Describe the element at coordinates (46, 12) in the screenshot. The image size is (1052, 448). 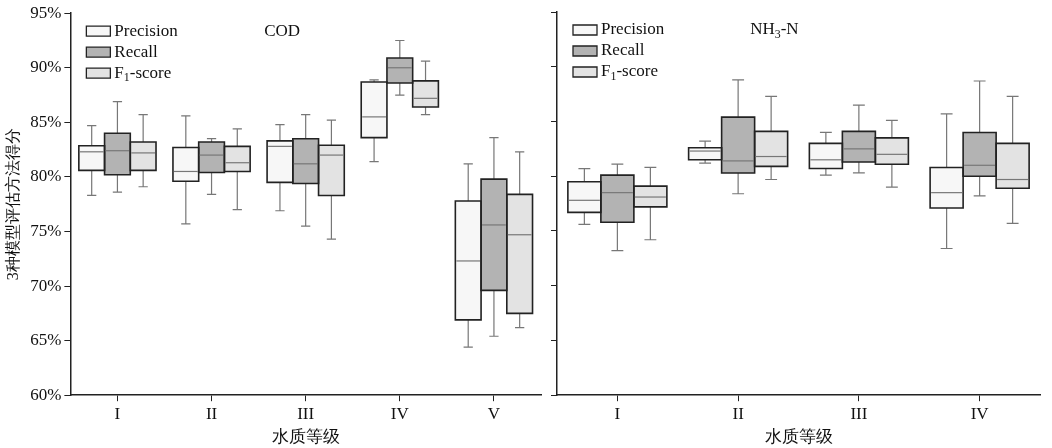
I see `y-tick-label: 95%` at that location.